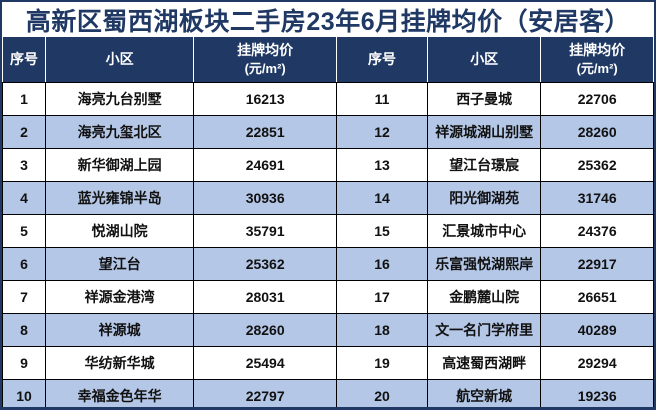  Describe the element at coordinates (382, 99) in the screenshot. I see `cell-index: 11` at that location.